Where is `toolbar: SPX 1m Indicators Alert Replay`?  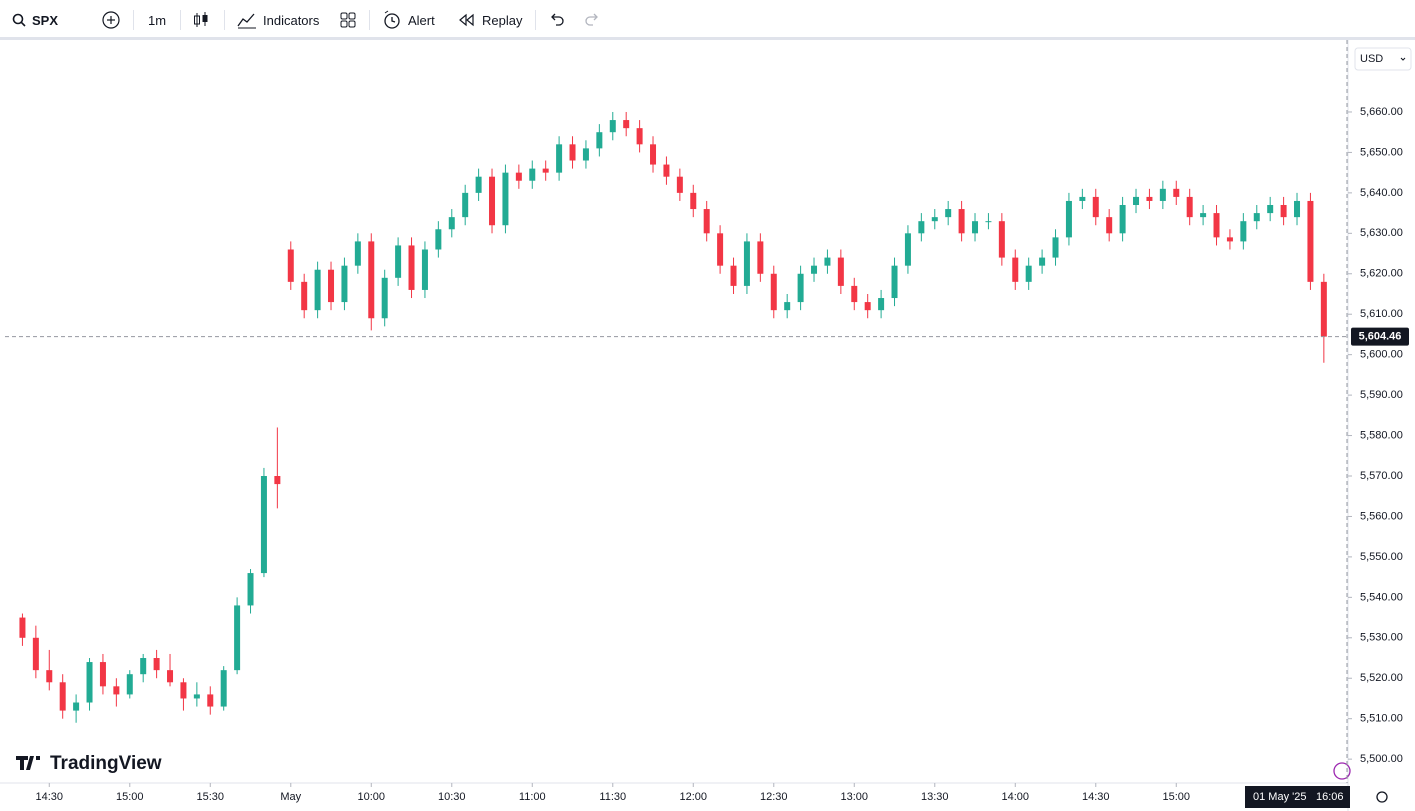 toolbar: SPX 1m Indicators Alert Replay is located at coordinates (707, 20).